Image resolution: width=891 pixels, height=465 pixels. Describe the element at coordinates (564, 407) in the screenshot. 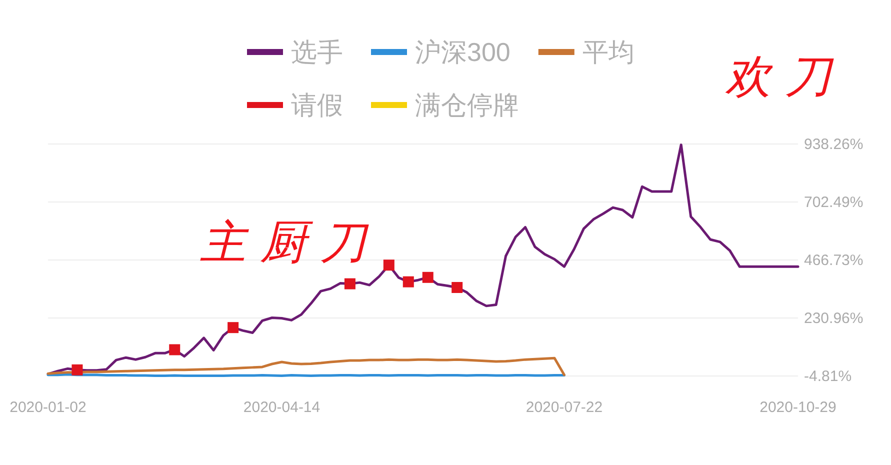

I see `x-tick-label: 2020-07-22` at that location.